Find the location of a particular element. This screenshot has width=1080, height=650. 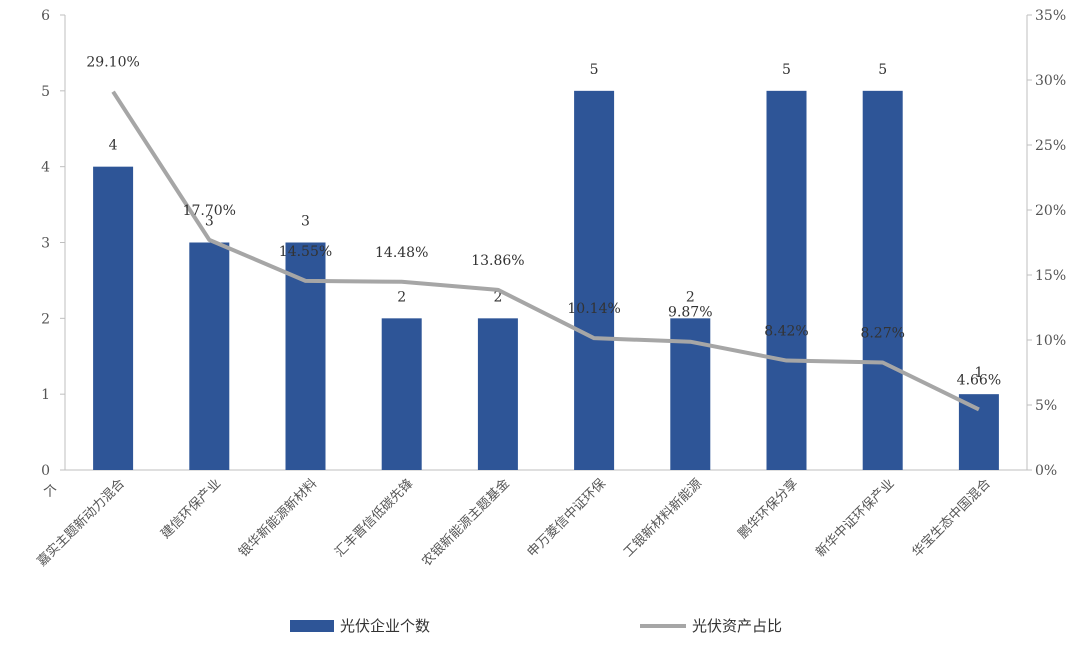

legend-swatch-bar is located at coordinates (312, 625).